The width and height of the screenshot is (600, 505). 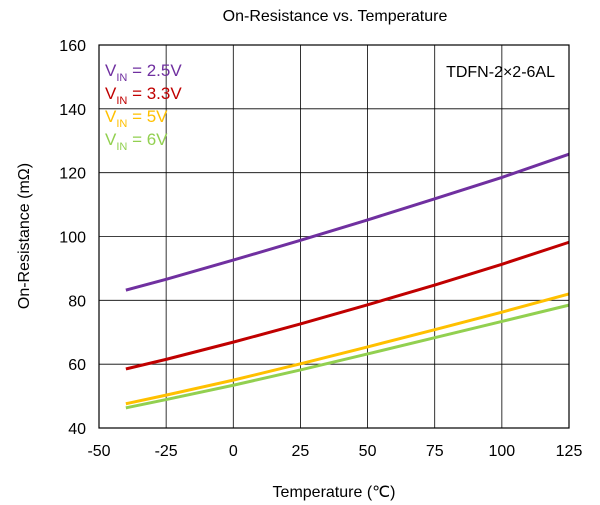 I want to click on legend-entry: VIN = 6V, so click(x=136, y=141).